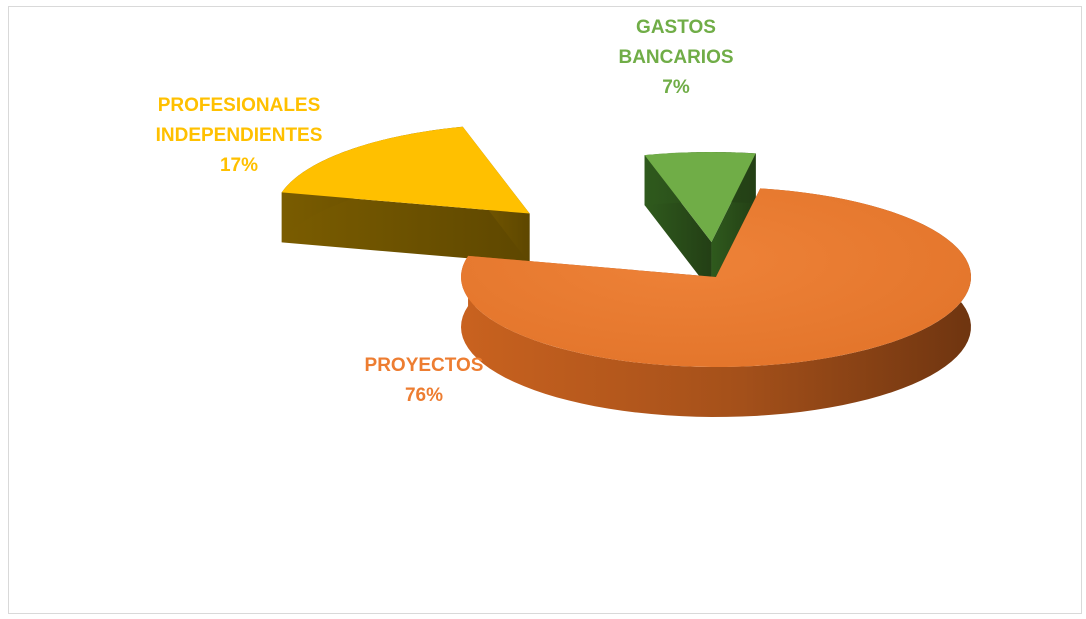 This screenshot has height=619, width=1086. I want to click on pie-slice-gastos-bancarios, so click(700, 222).